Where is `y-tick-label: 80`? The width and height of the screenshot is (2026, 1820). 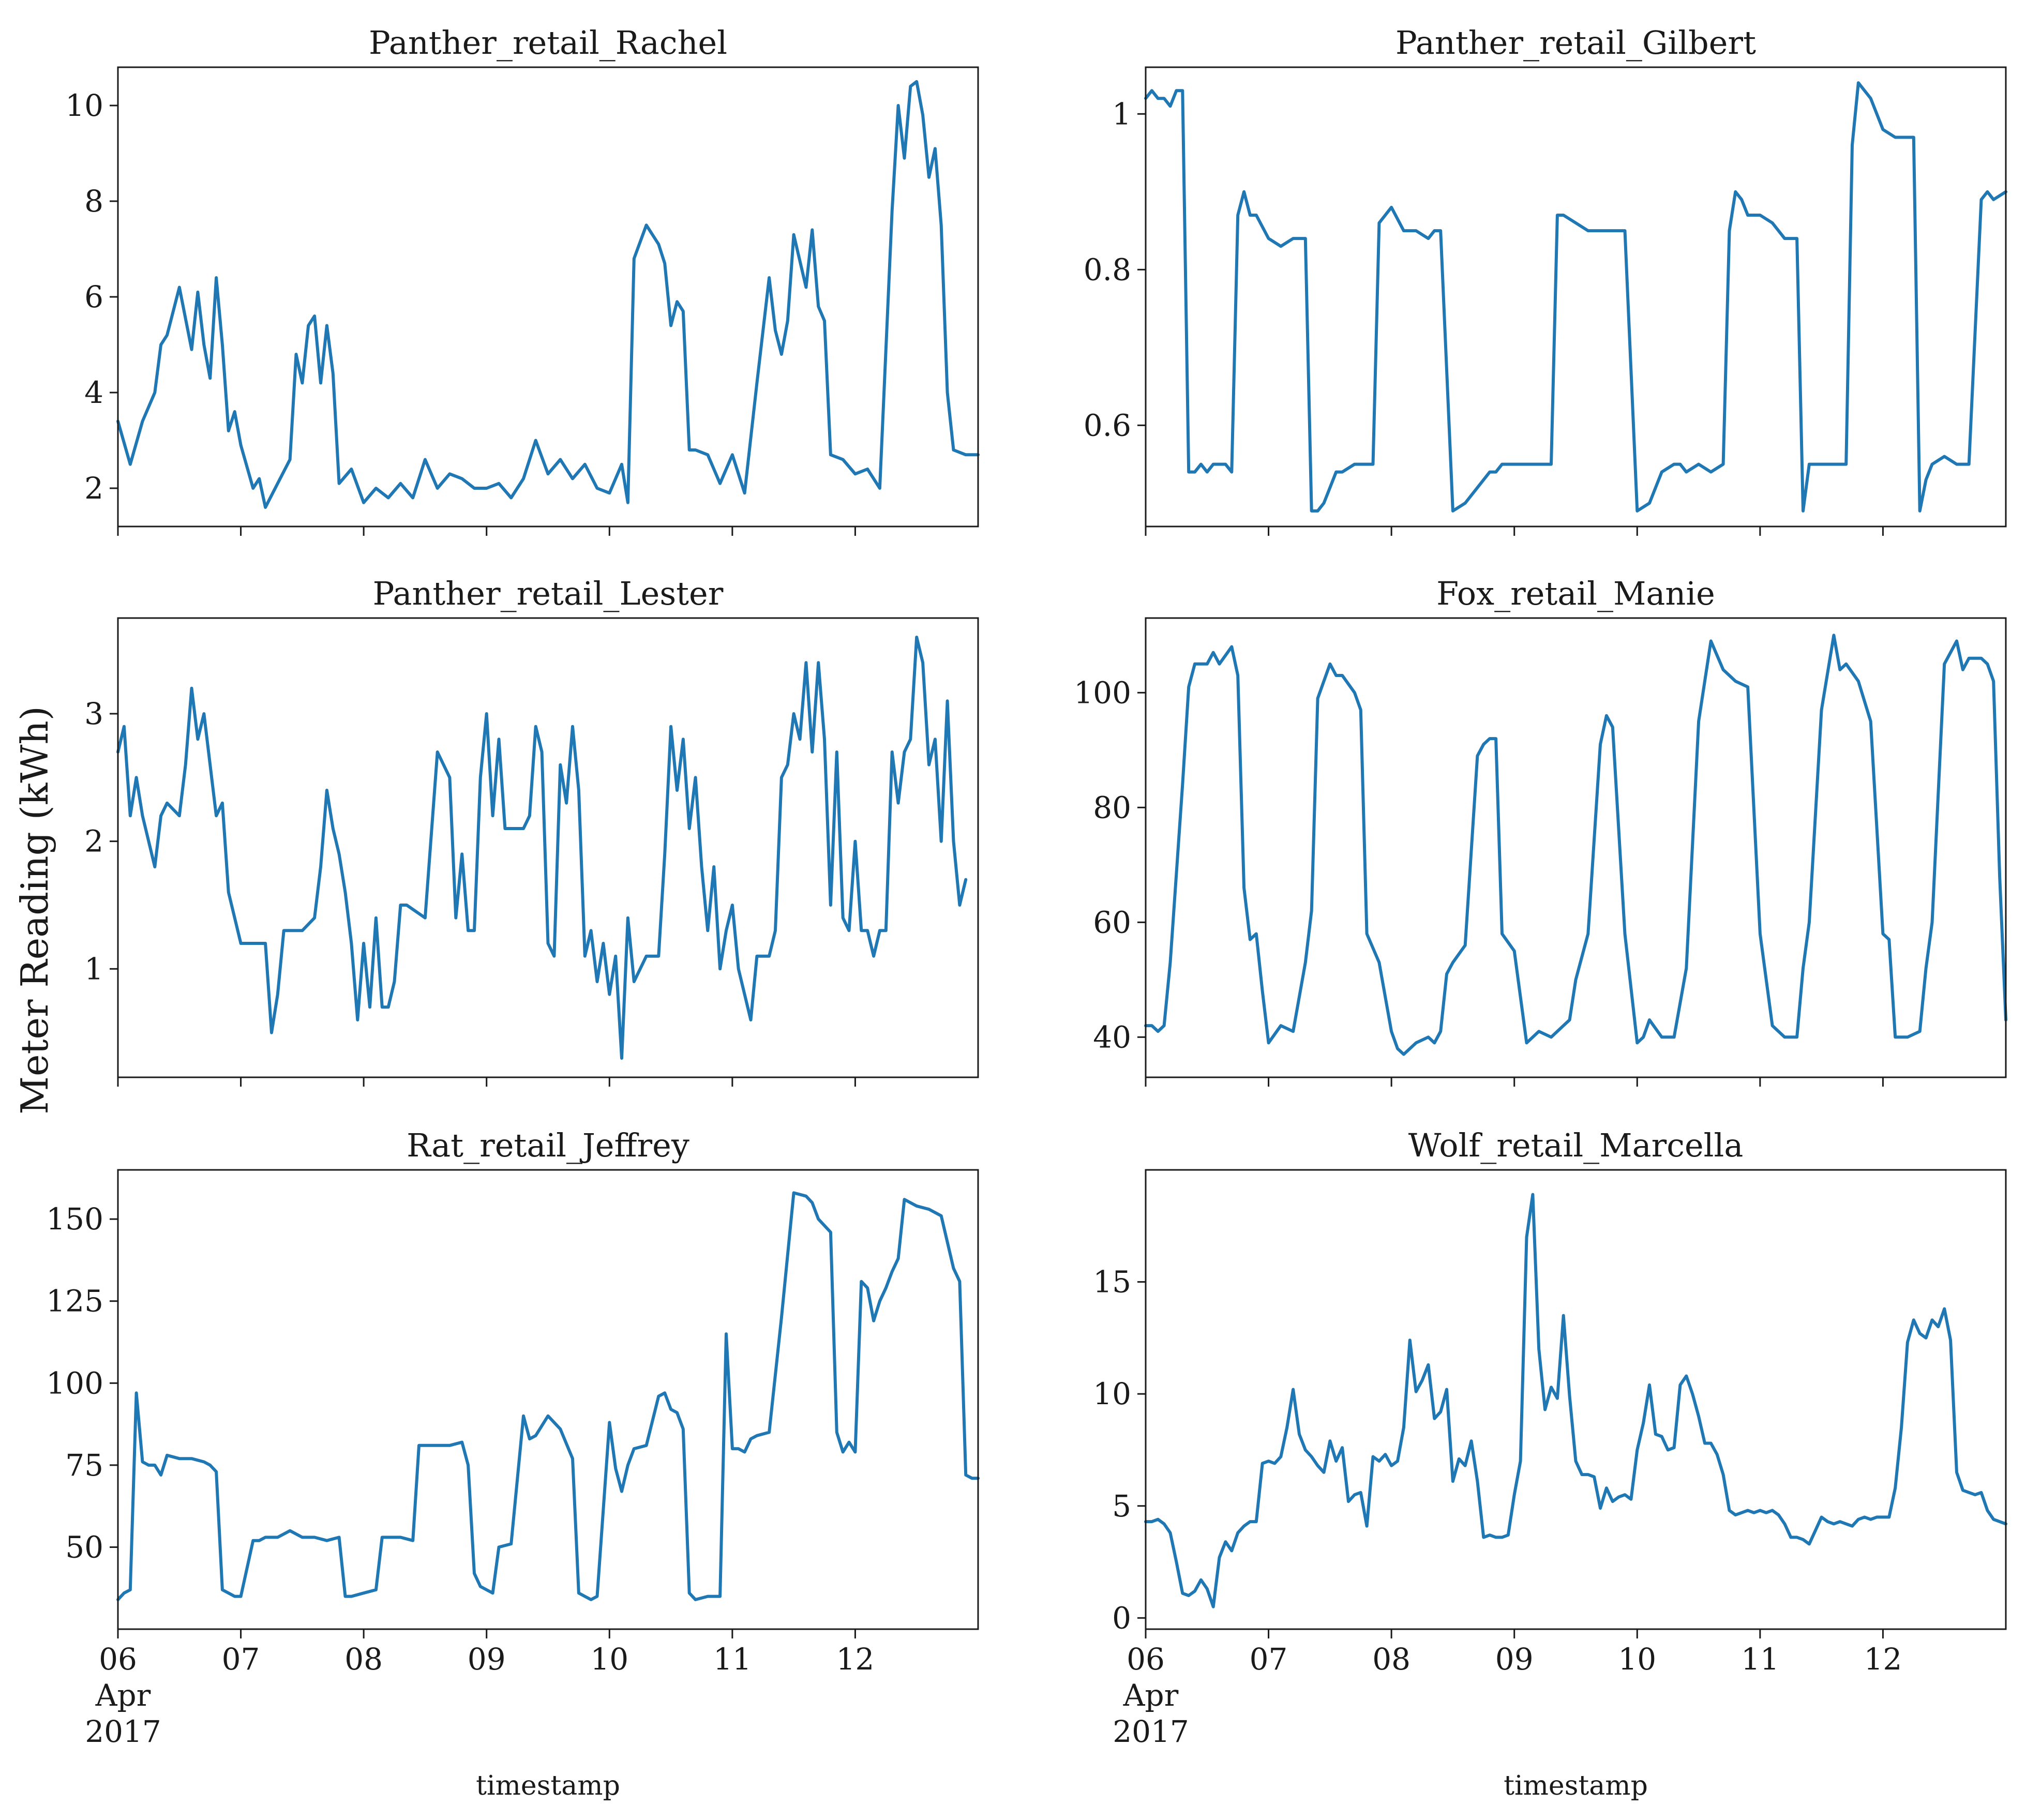
y-tick-label: 80 is located at coordinates (1112, 807).